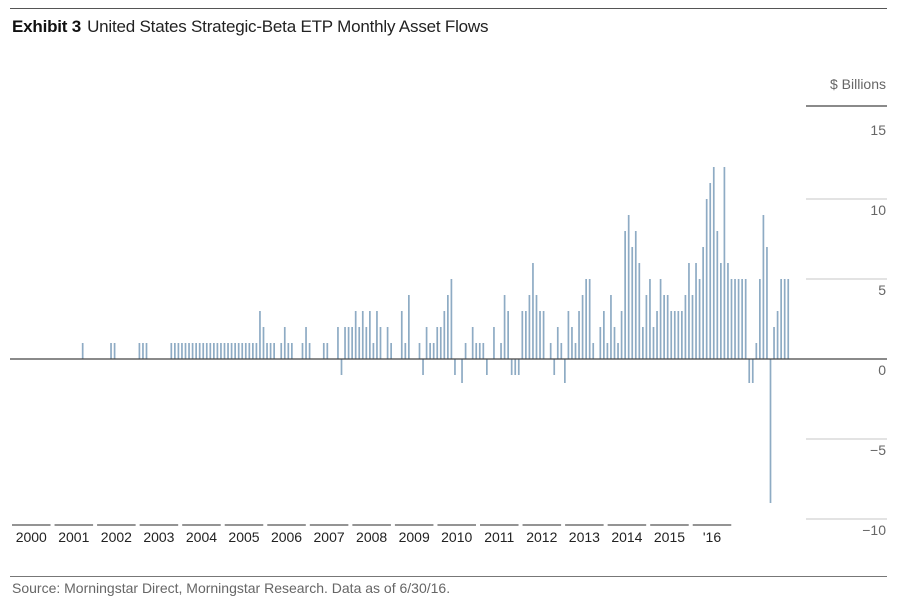  Describe the element at coordinates (201, 537) in the screenshot. I see `x-tick-label: 2004` at that location.